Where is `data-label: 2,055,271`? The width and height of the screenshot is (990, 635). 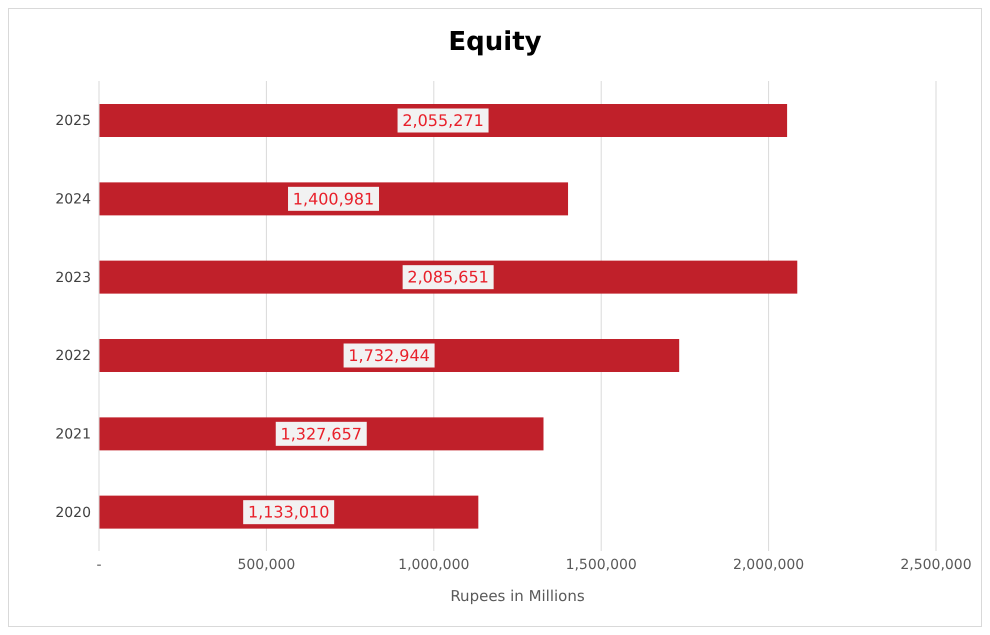 data-label: 2,055,271 is located at coordinates (443, 120).